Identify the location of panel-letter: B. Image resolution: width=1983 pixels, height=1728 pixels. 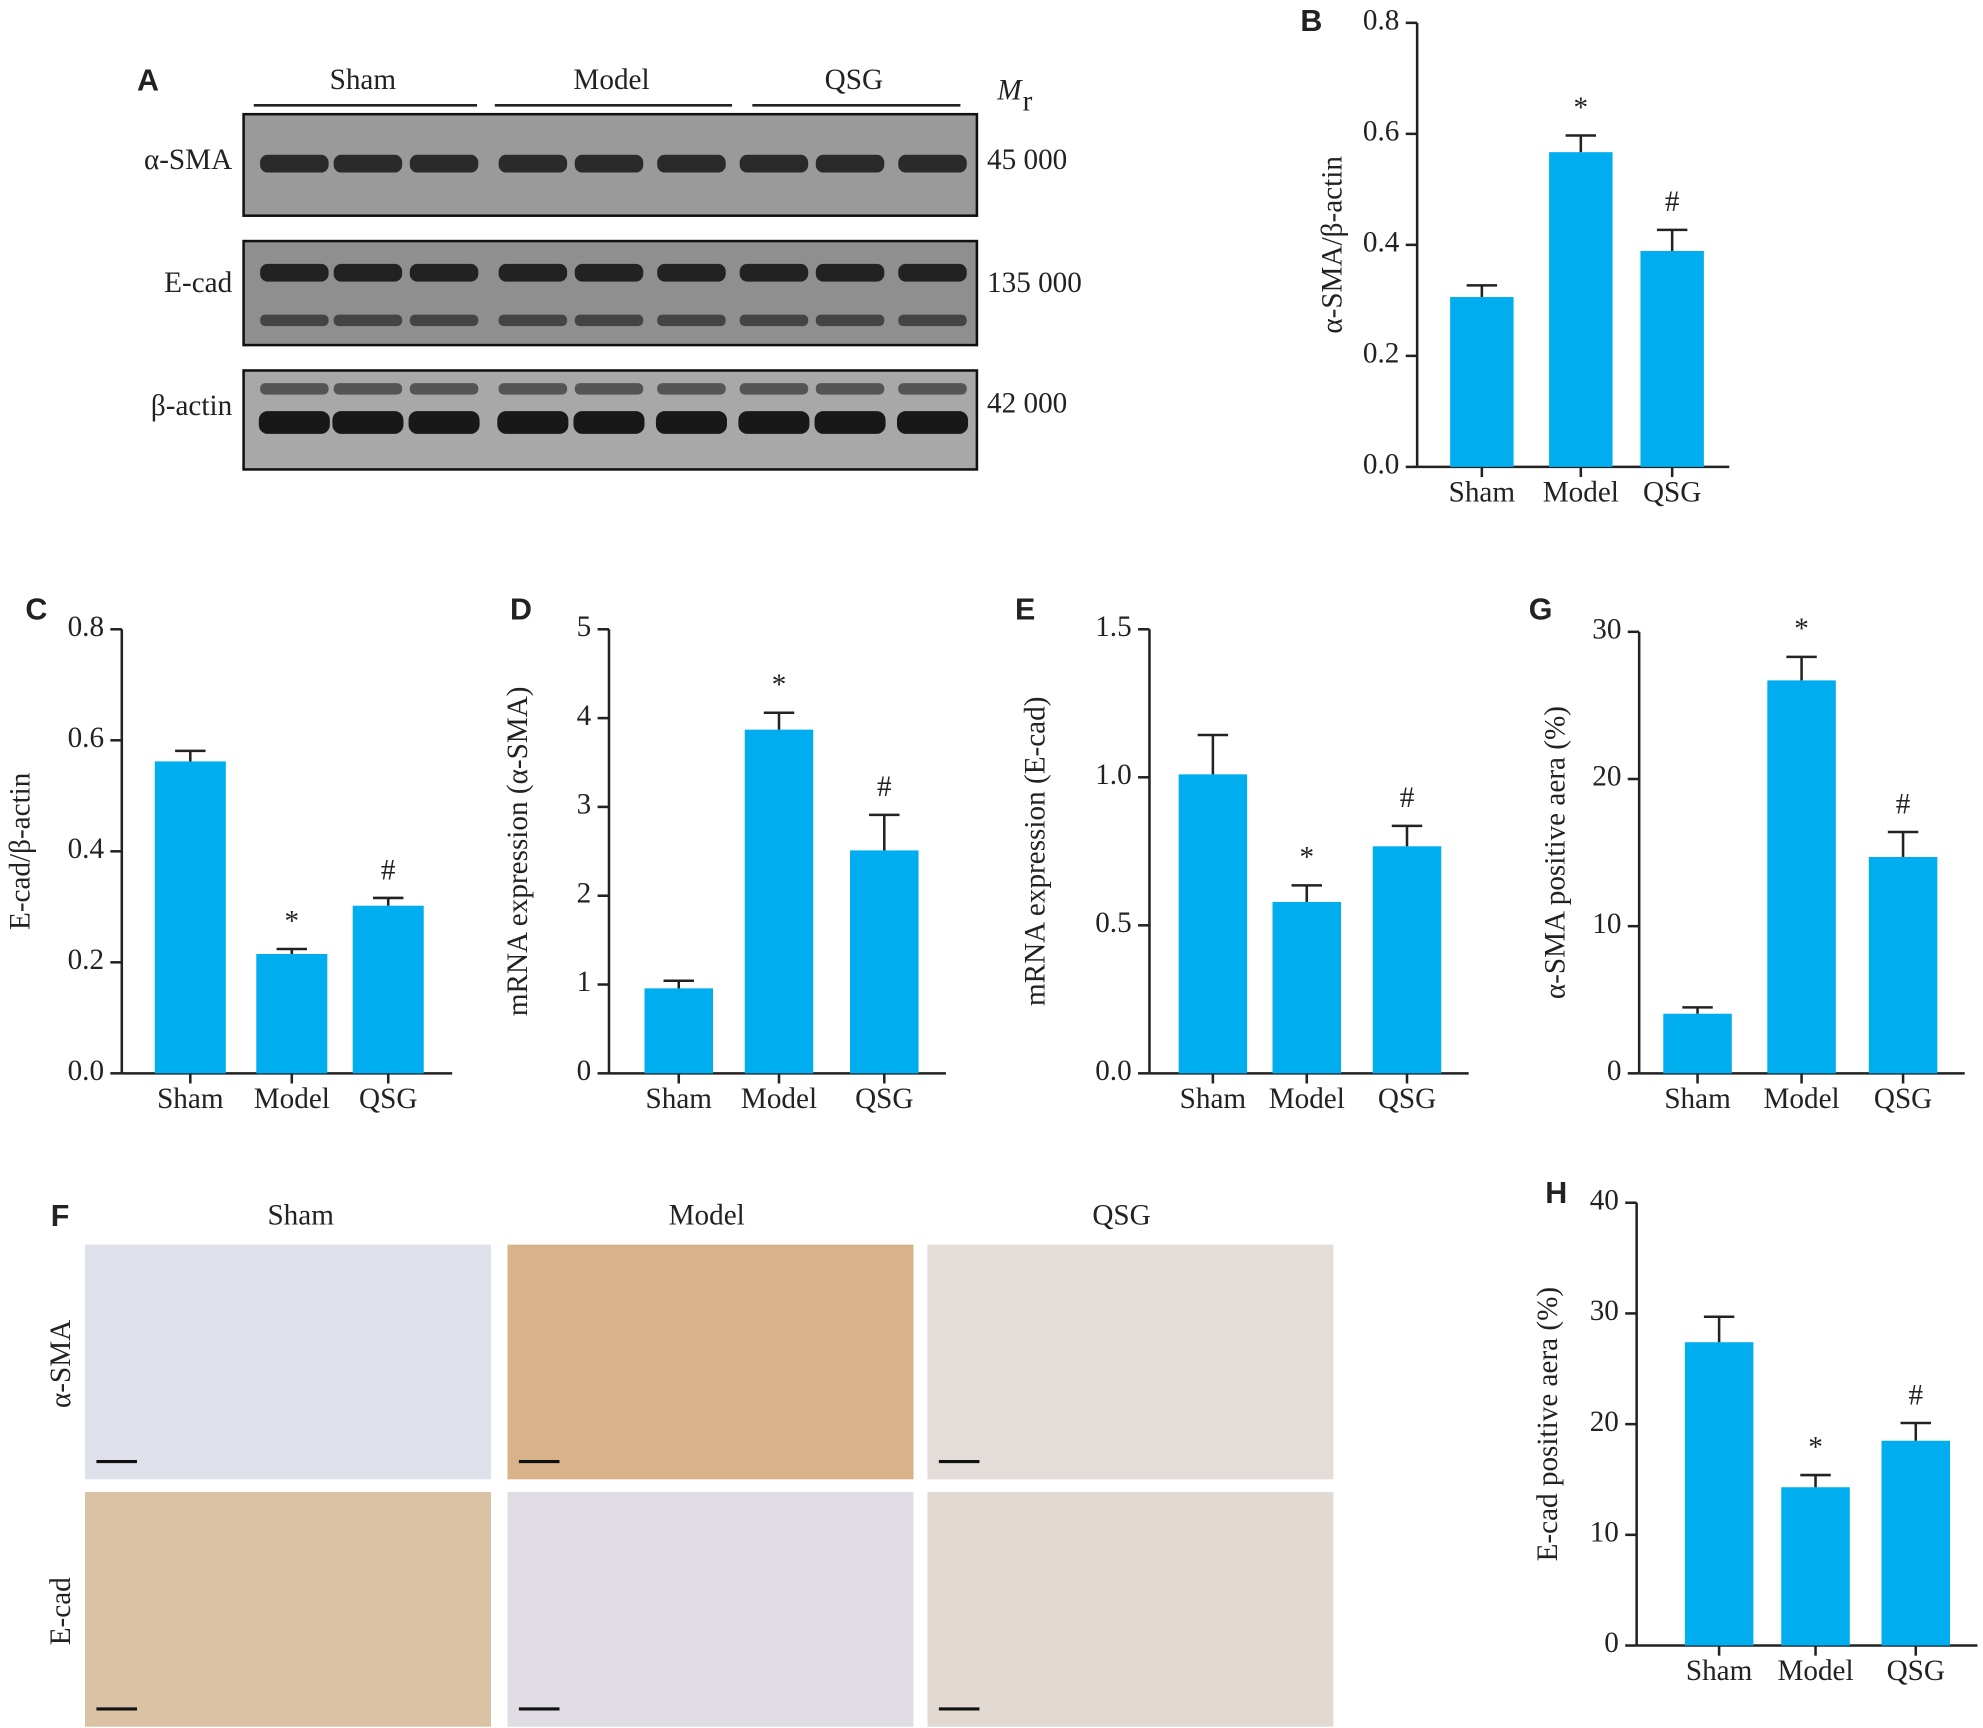
(1311, 21).